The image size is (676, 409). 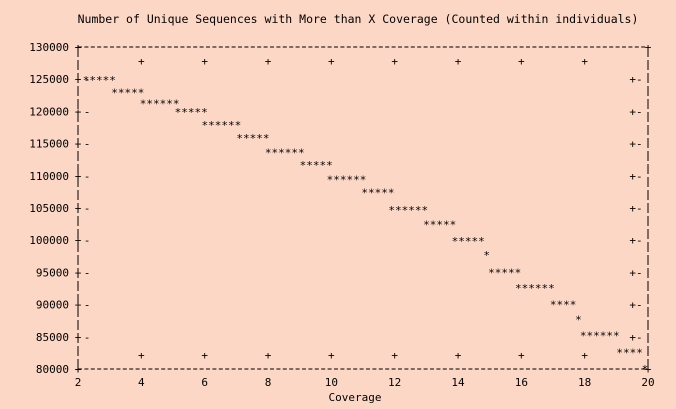 I want to click on x-axis-label: Coverage, so click(x=355, y=397).